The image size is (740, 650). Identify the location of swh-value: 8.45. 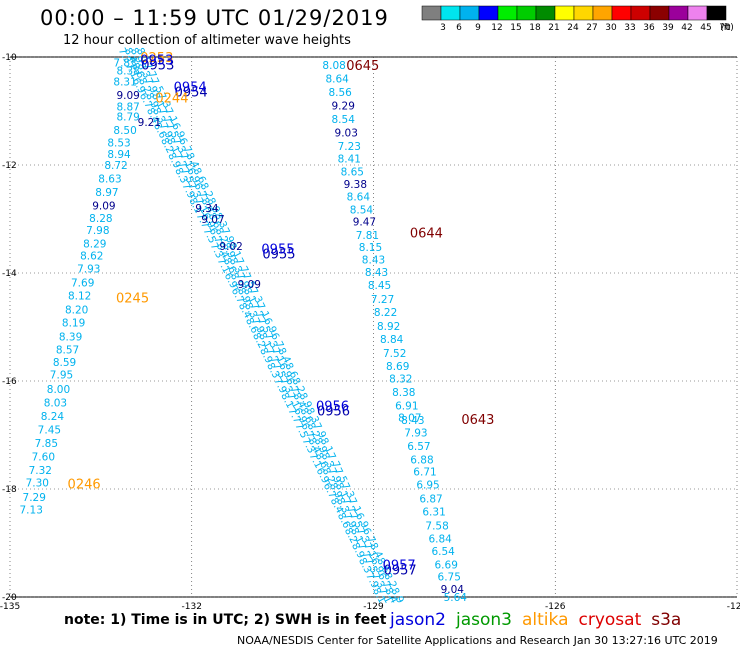
(379, 286).